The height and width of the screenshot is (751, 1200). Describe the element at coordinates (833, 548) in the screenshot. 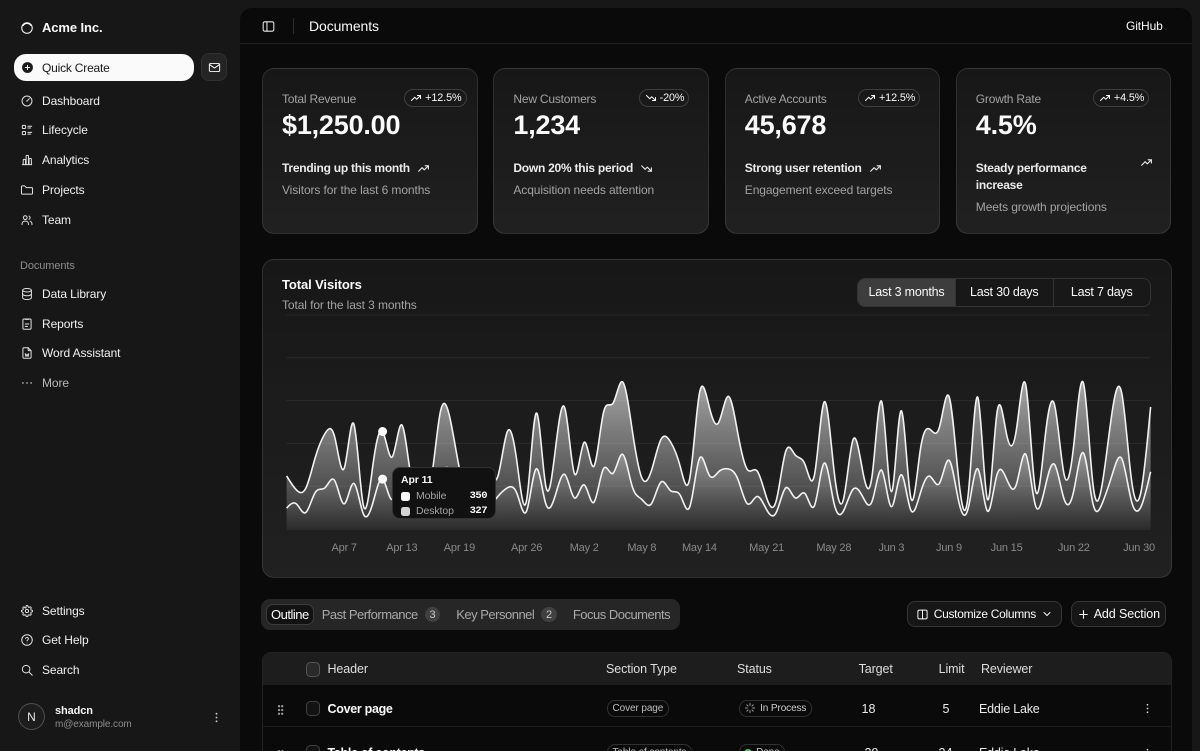

I see `svg-text: May 28` at that location.